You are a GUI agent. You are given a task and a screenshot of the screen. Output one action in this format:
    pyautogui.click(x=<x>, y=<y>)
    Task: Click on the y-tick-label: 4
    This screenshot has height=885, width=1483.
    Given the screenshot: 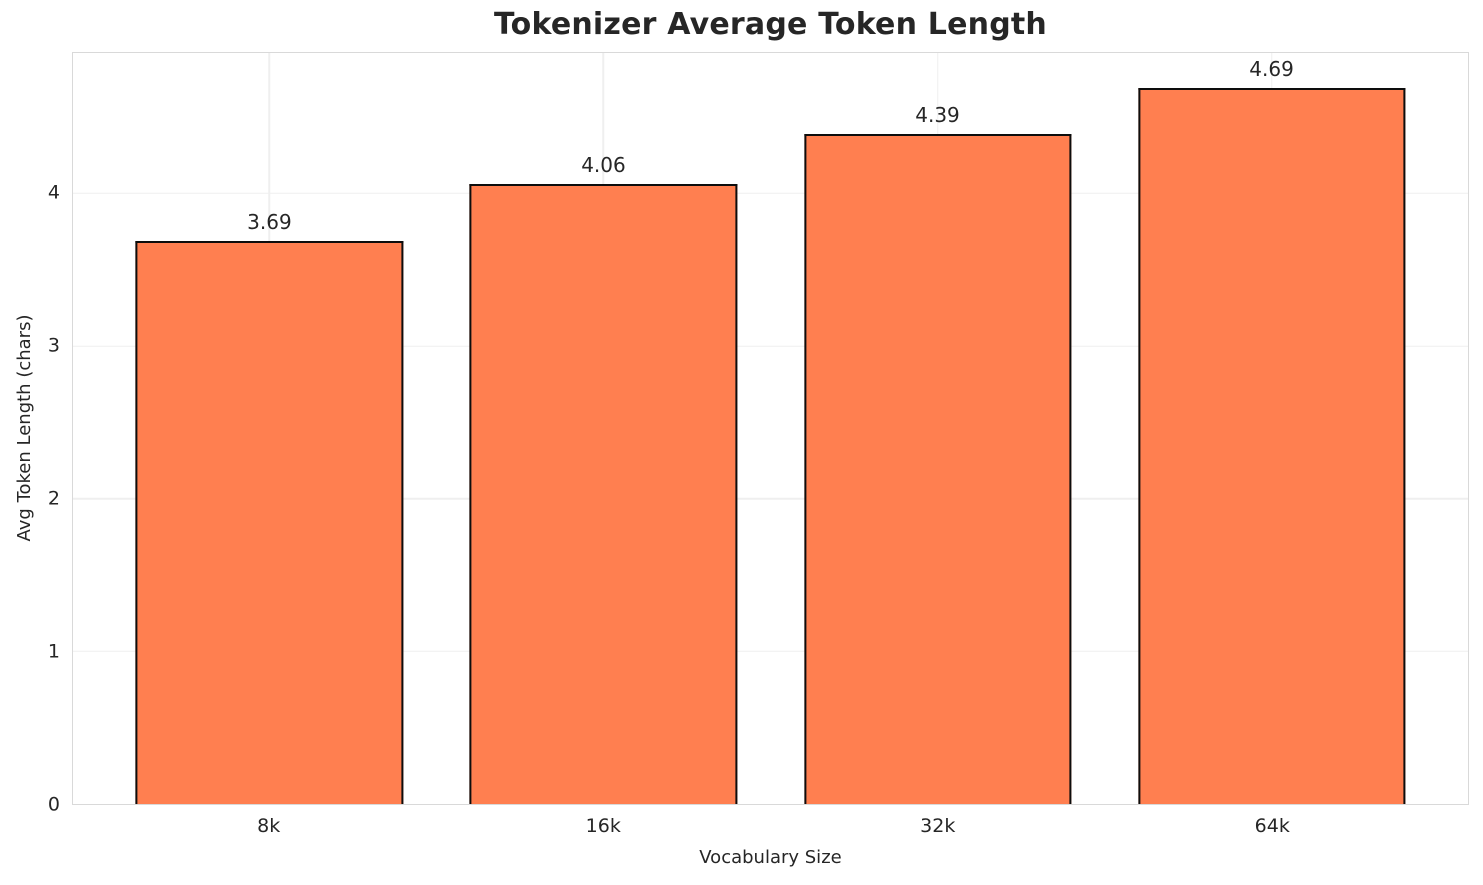 What is the action you would take?
    pyautogui.click(x=53, y=192)
    